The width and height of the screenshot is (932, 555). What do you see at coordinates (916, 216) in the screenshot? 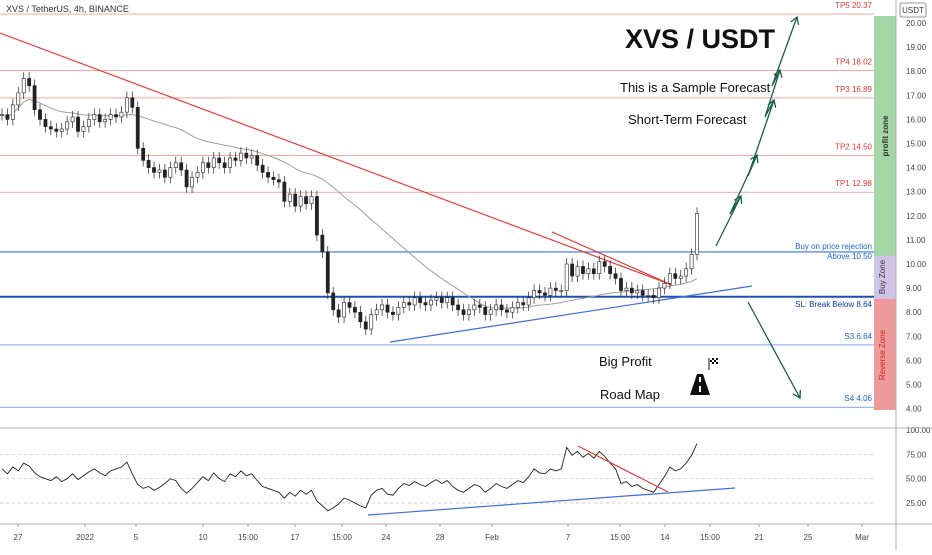
I see `price-tick-label: 12.00` at bounding box center [916, 216].